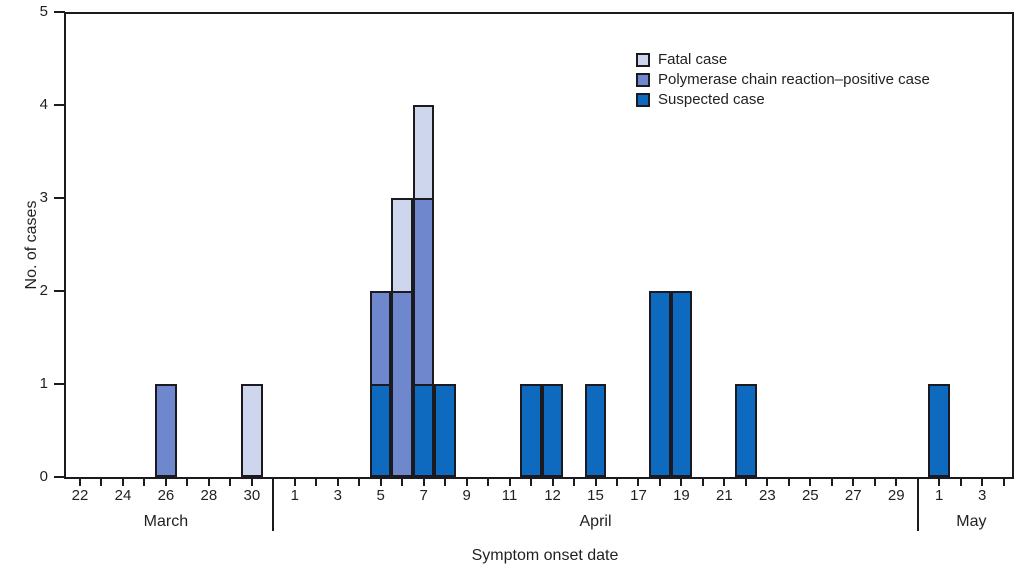 The image size is (1022, 573). Describe the element at coordinates (380, 495) in the screenshot. I see `x-axis-tick-label: 5` at that location.